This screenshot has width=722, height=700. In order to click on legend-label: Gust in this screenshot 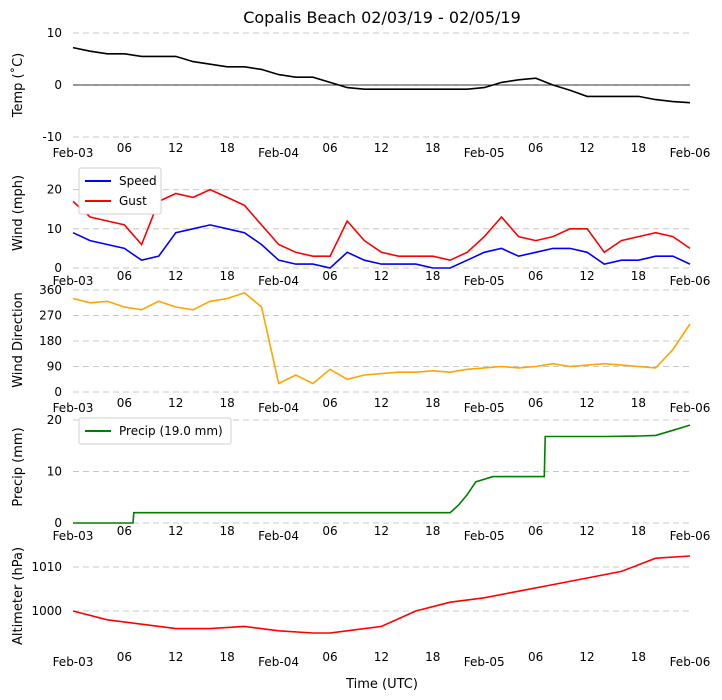, I will do `click(133, 201)`.